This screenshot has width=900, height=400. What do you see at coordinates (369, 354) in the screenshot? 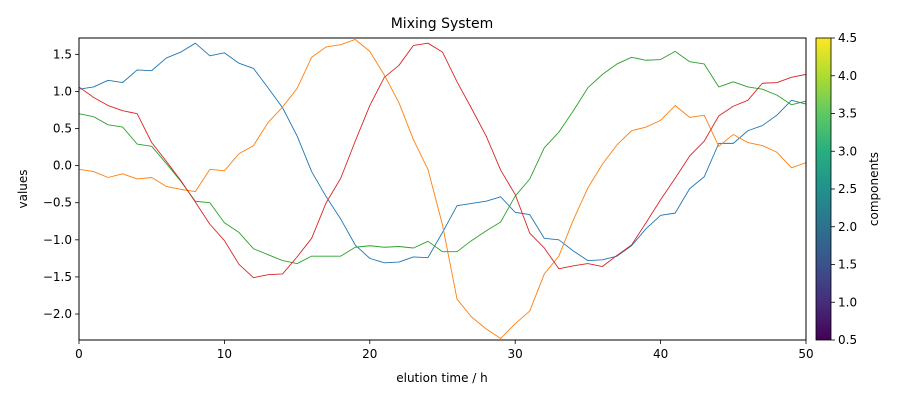
I see `x-tick-label: 20` at bounding box center [369, 354].